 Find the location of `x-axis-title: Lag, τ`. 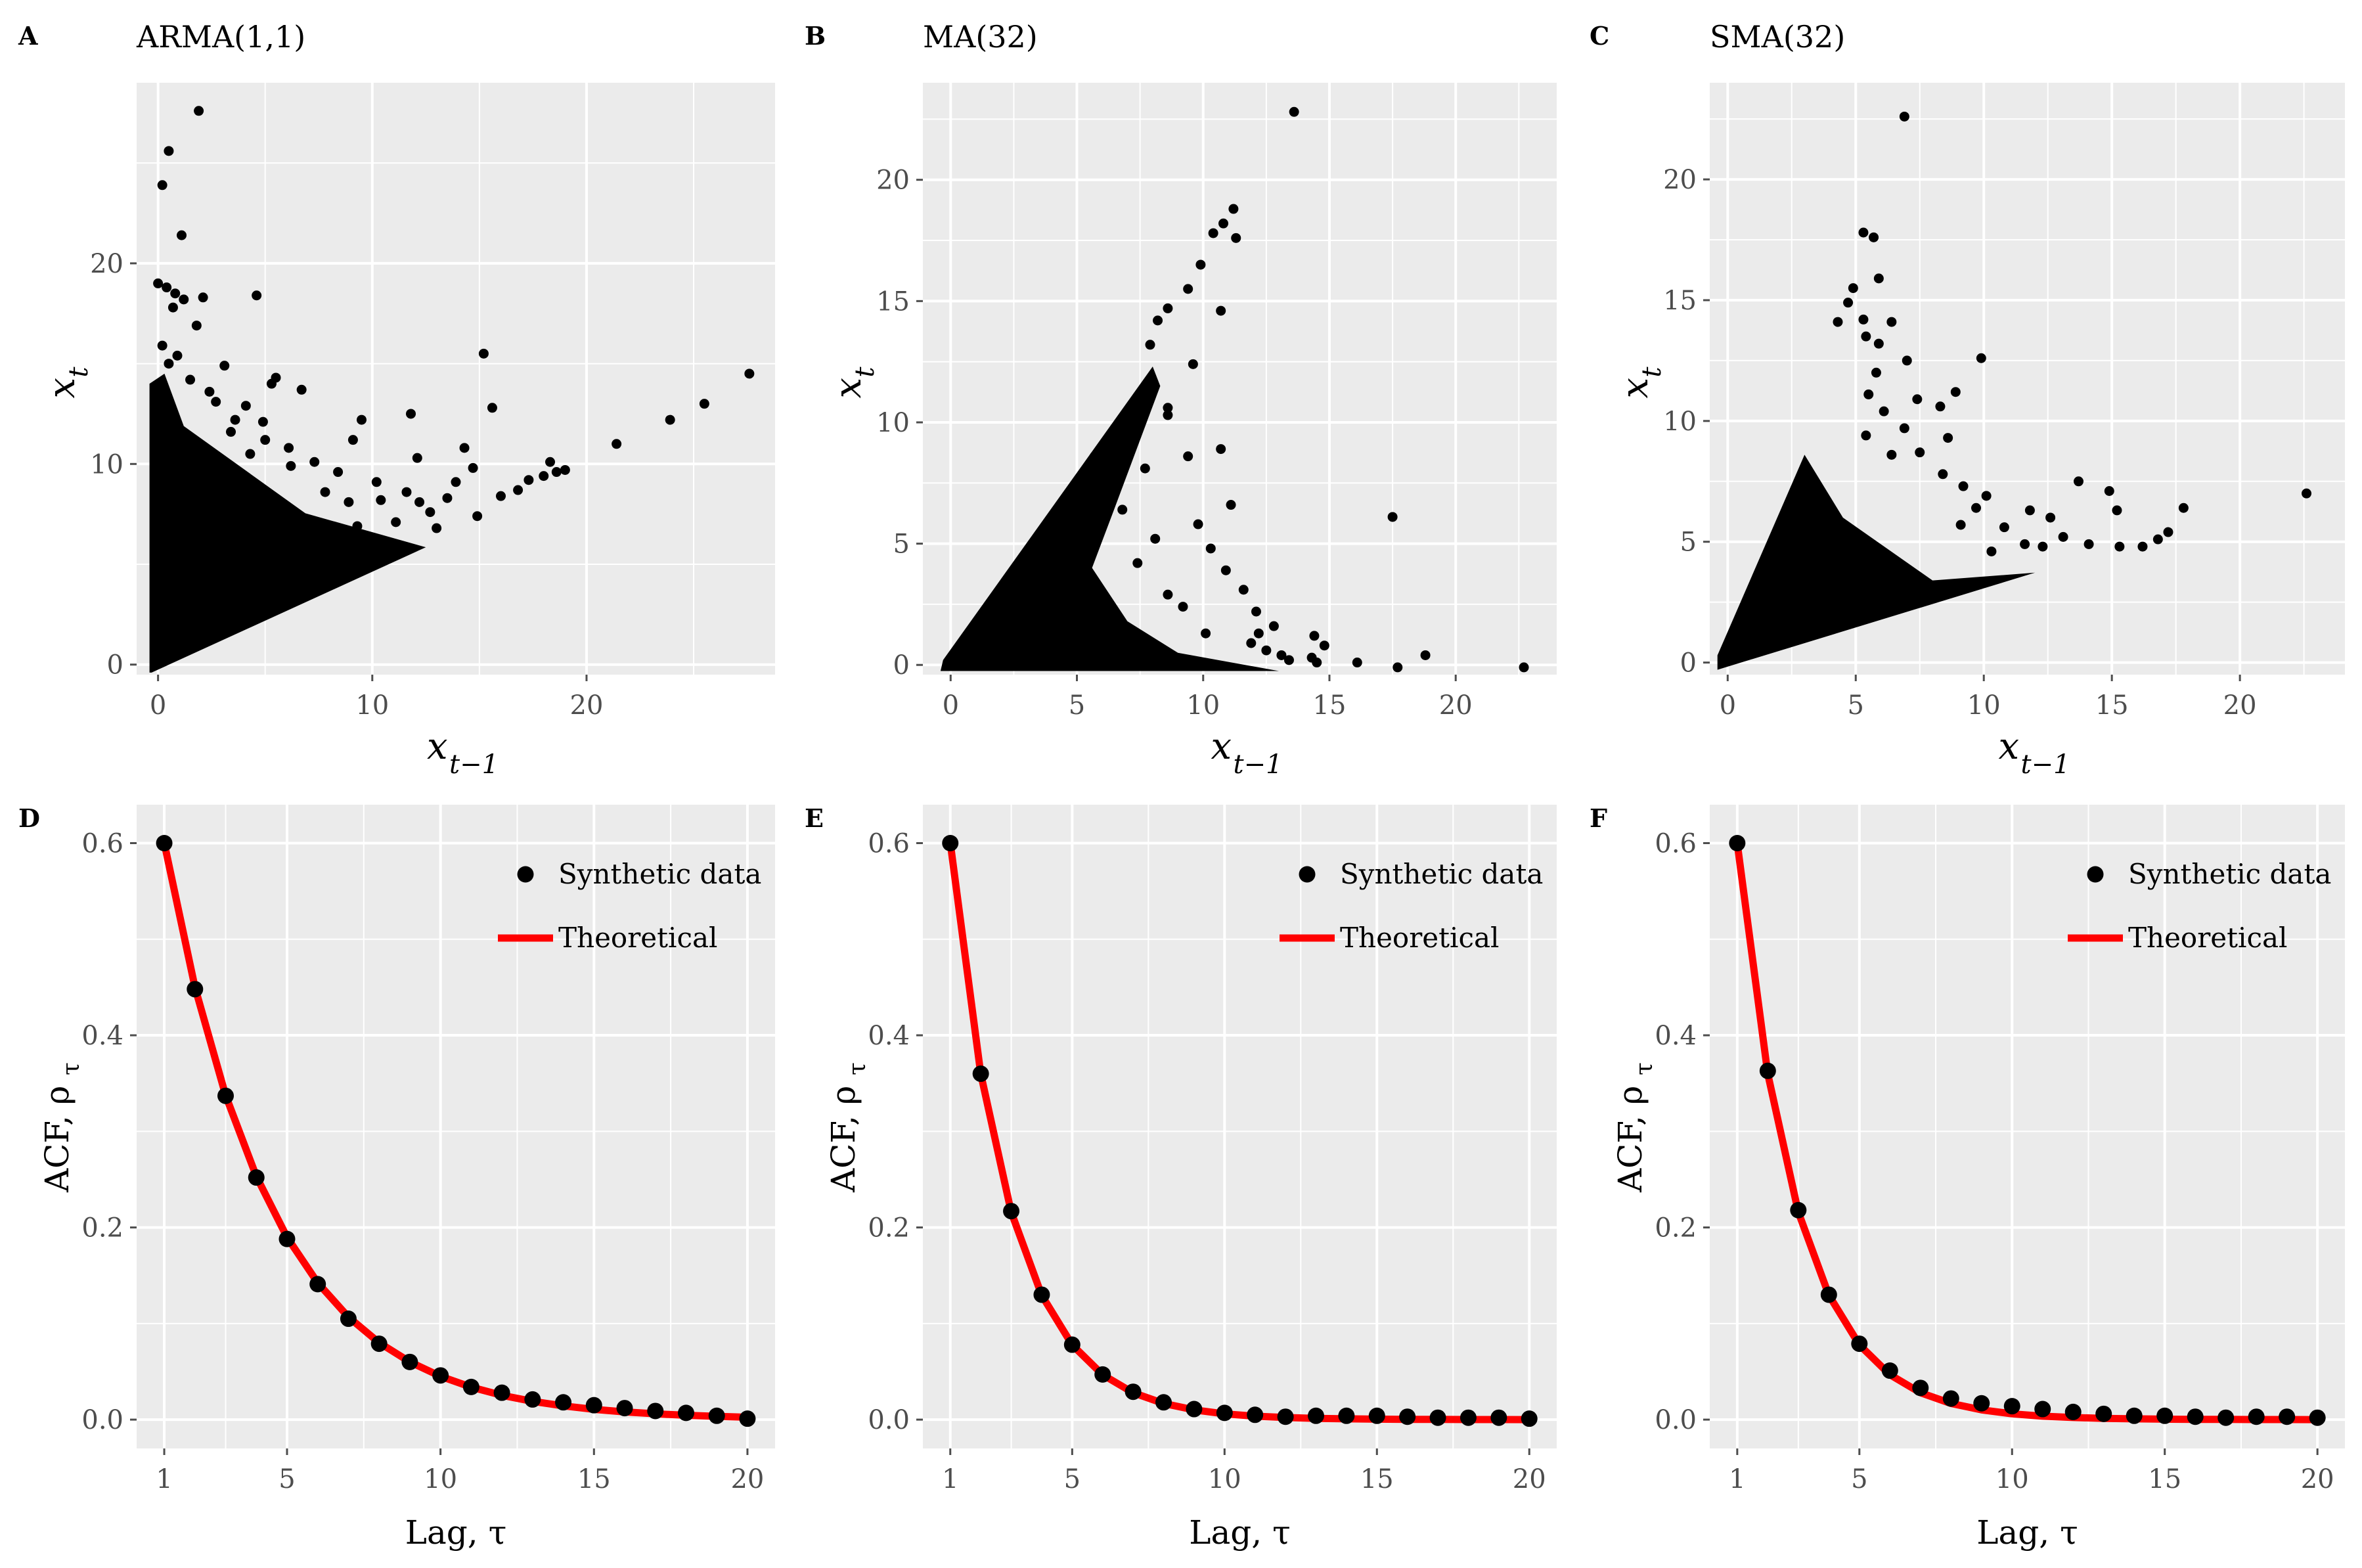

x-axis-title: Lag, τ is located at coordinates (1239, 1532).